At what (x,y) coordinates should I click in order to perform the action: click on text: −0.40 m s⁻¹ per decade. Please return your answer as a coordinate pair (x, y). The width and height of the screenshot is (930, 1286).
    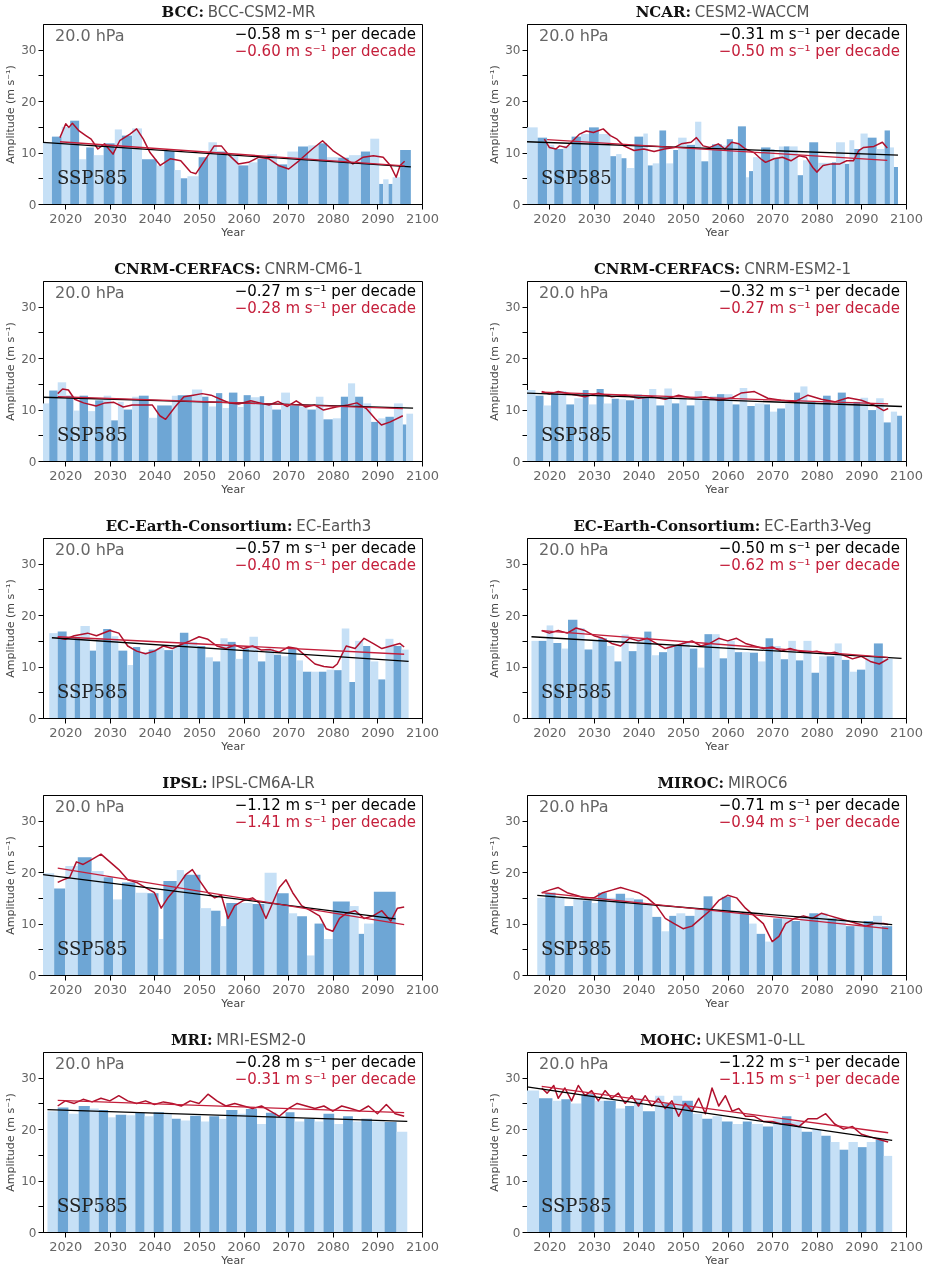
    Looking at the image, I should click on (325, 565).